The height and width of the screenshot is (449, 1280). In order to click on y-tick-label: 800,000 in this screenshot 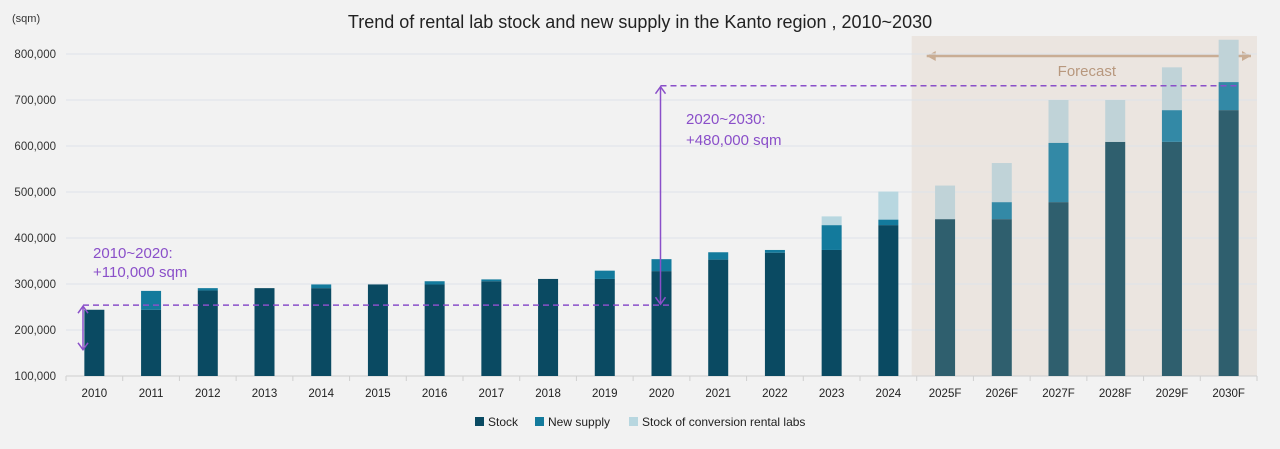, I will do `click(35, 55)`.